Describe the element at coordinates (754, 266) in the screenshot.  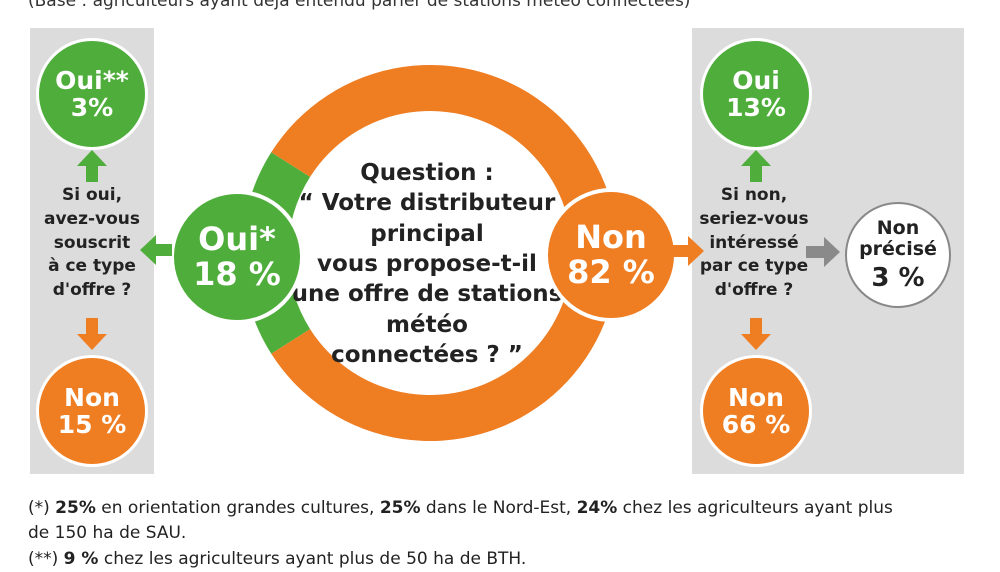
I see `right-sub-line: par ce type` at that location.